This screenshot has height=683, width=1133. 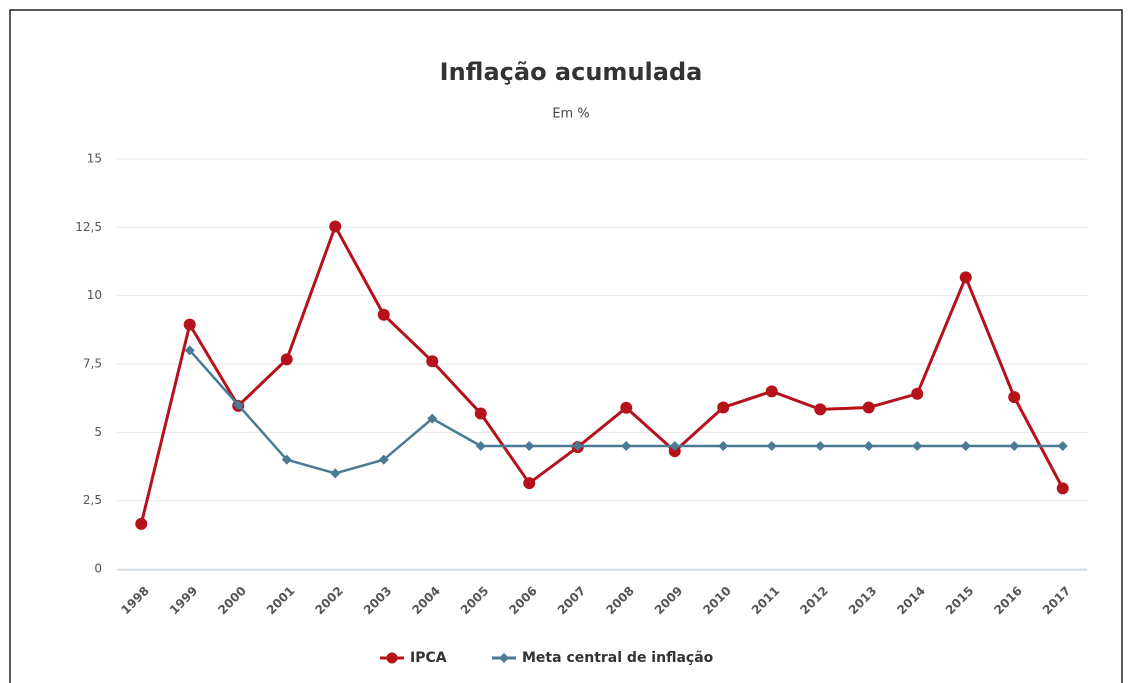 What do you see at coordinates (960, 601) in the screenshot?
I see `x-tick-label: 2015` at bounding box center [960, 601].